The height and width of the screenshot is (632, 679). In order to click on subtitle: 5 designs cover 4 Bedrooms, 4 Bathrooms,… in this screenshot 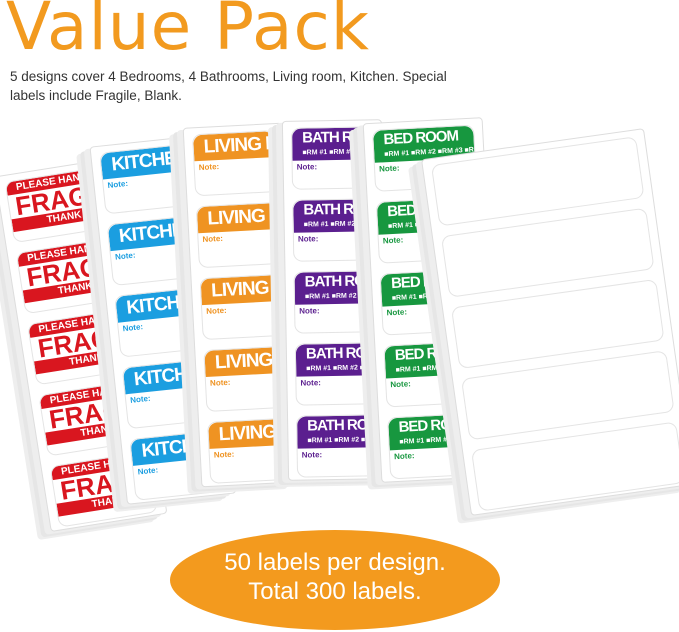, I will do `click(228, 86)`.